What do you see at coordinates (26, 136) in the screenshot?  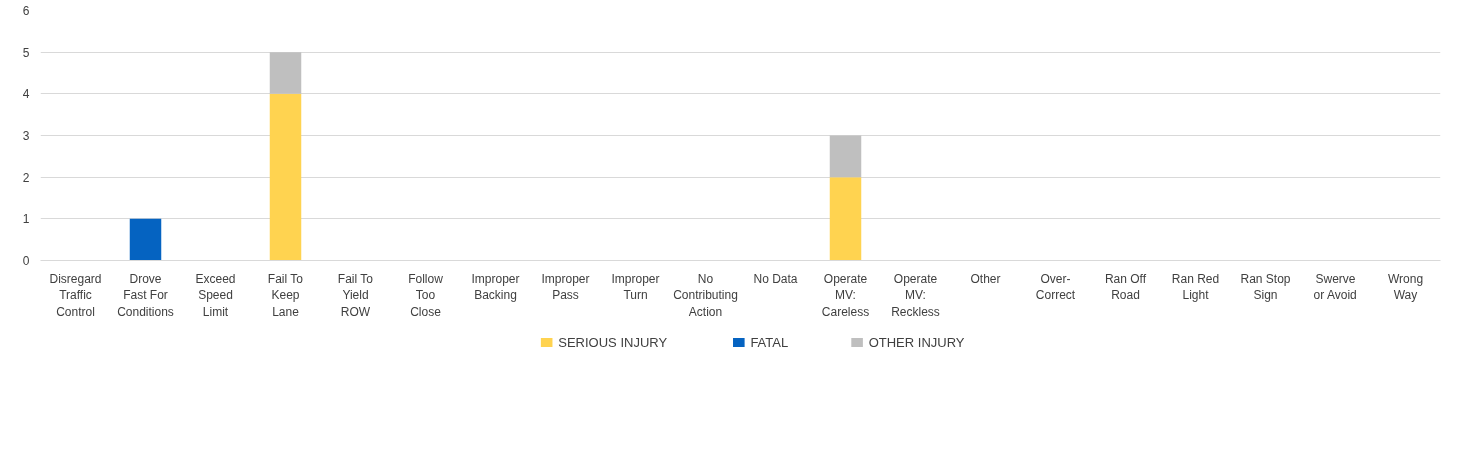 I see `y-tick-label: 3` at bounding box center [26, 136].